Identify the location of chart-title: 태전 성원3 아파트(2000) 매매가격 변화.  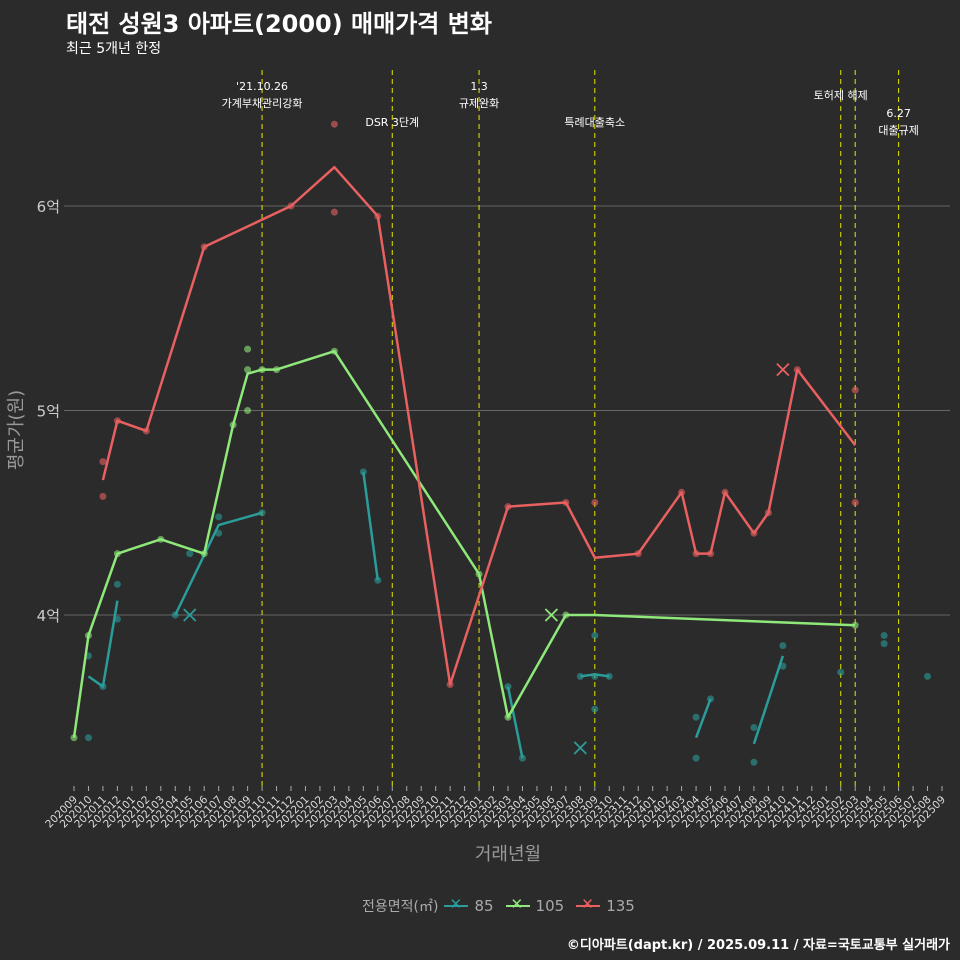
(279, 24).